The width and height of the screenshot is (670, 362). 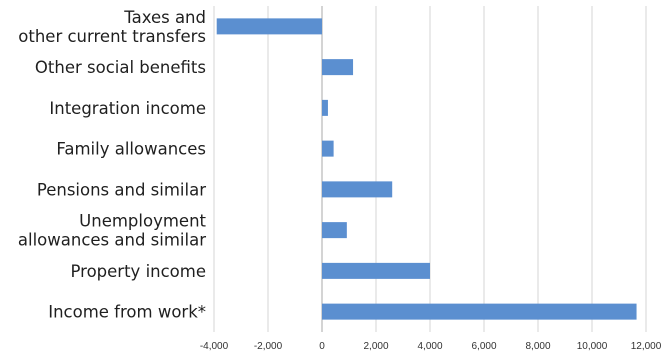 I want to click on category-label-3: Family allowances, so click(x=131, y=149).